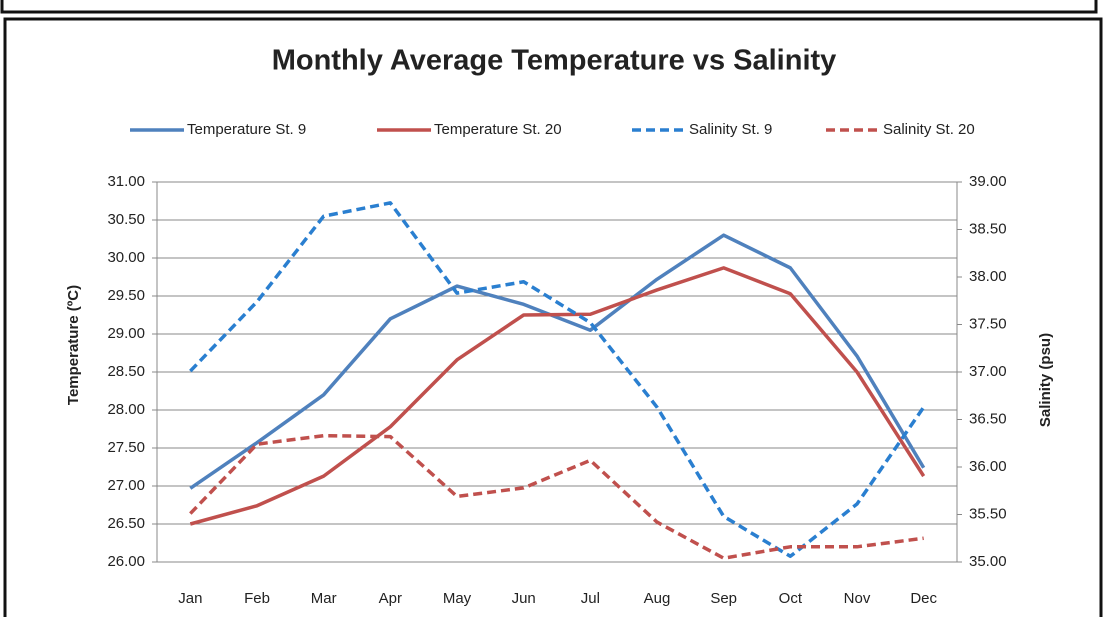  Describe the element at coordinates (988, 228) in the screenshot. I see `y2-tick-label: 38.50` at that location.